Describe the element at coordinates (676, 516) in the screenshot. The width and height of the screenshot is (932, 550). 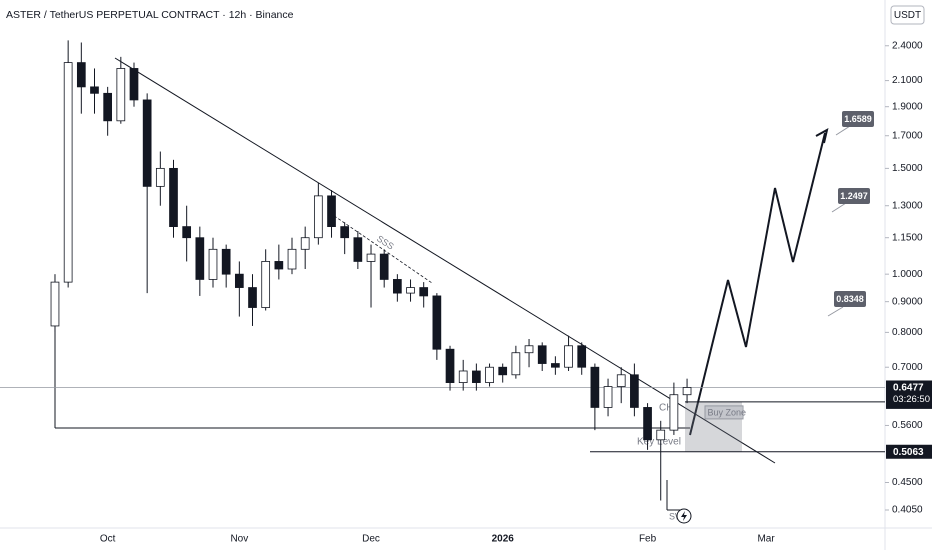
I see `sw-label: SW` at that location.